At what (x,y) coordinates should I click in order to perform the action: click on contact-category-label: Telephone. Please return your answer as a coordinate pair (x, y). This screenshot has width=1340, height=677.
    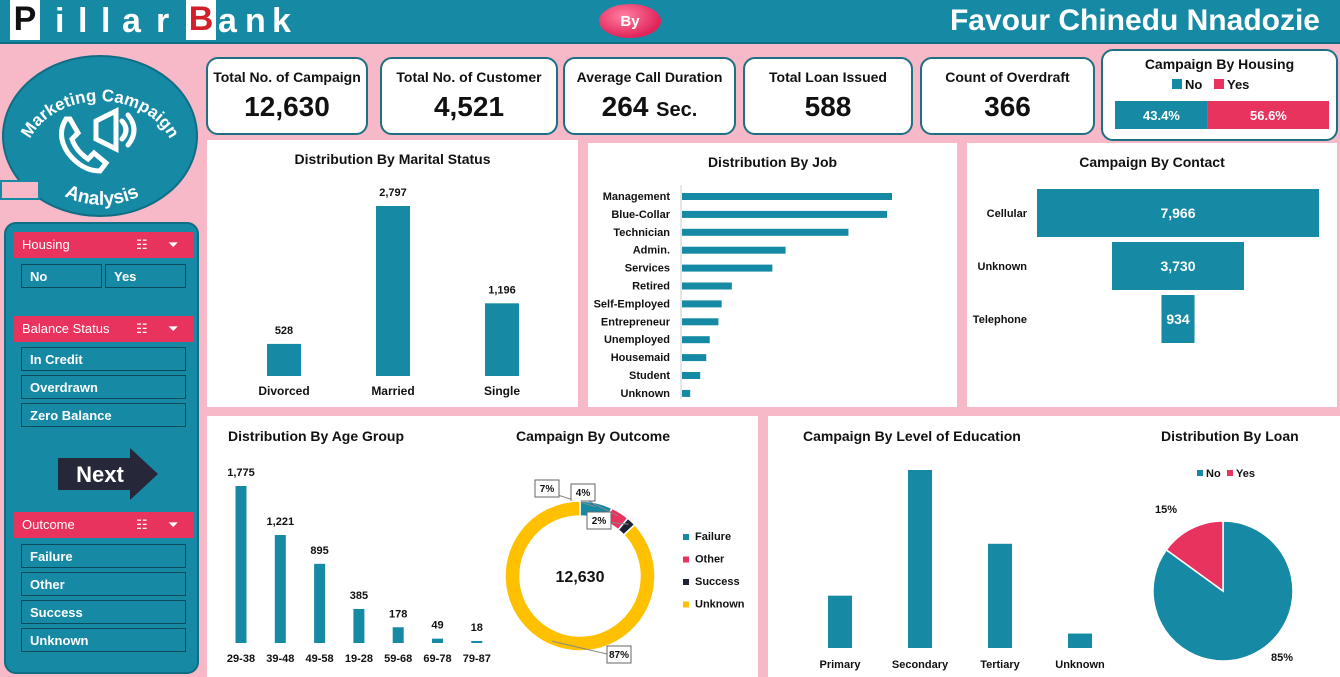
    Looking at the image, I should click on (1000, 320).